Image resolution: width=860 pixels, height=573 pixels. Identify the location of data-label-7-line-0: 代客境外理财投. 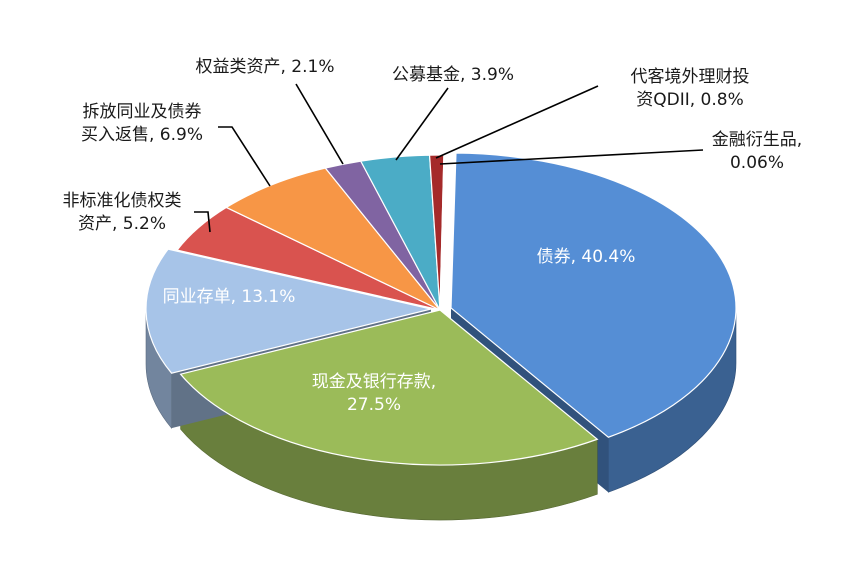
(690, 77).